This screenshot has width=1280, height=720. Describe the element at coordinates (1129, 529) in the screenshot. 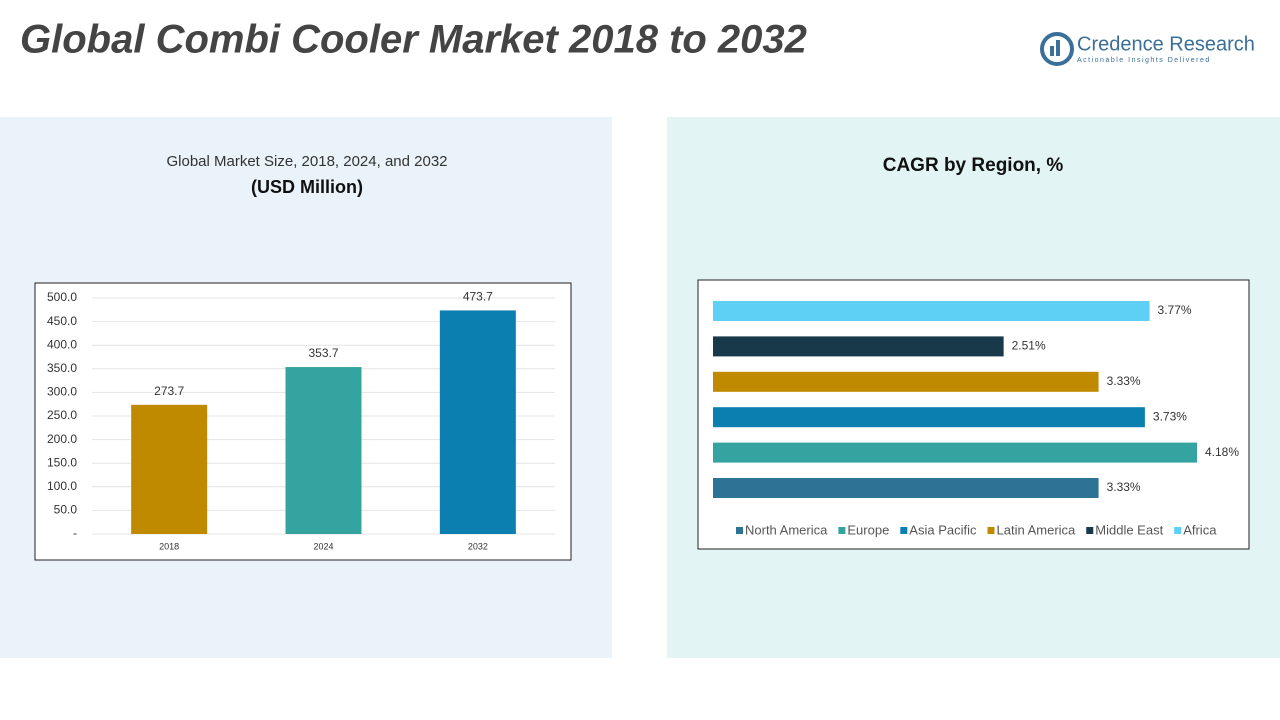

I see `legend-label: Middle East` at that location.